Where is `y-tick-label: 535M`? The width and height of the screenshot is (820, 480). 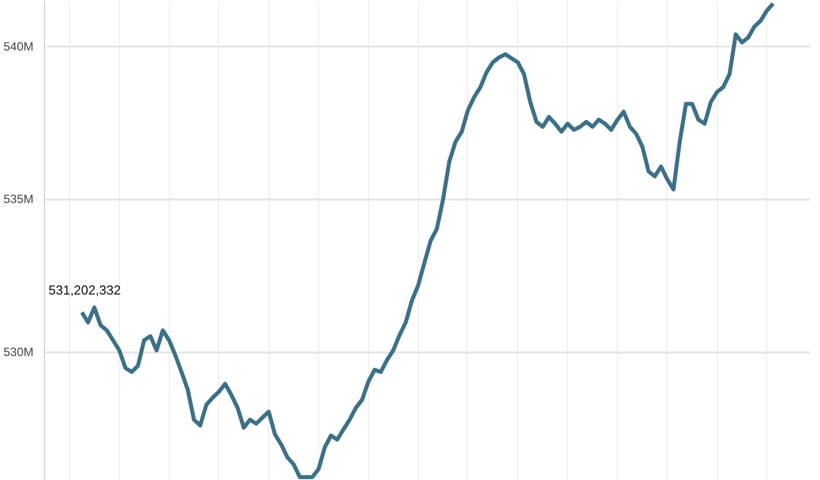
y-tick-label: 535M is located at coordinates (18, 199).